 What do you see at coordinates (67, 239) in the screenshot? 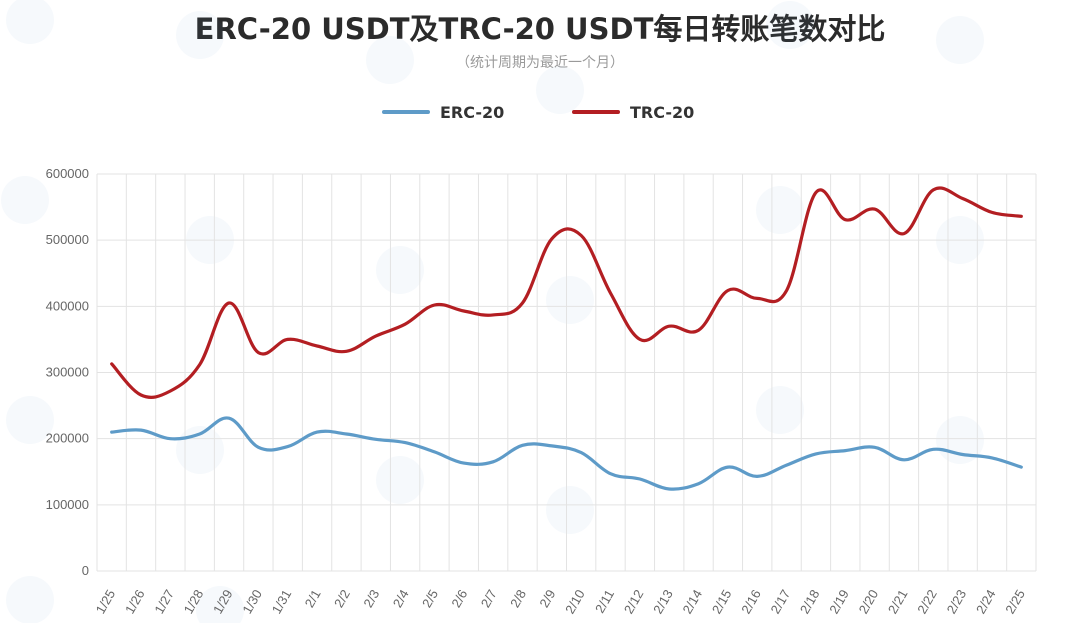
I see `y-tick-label: 500000` at bounding box center [67, 239].